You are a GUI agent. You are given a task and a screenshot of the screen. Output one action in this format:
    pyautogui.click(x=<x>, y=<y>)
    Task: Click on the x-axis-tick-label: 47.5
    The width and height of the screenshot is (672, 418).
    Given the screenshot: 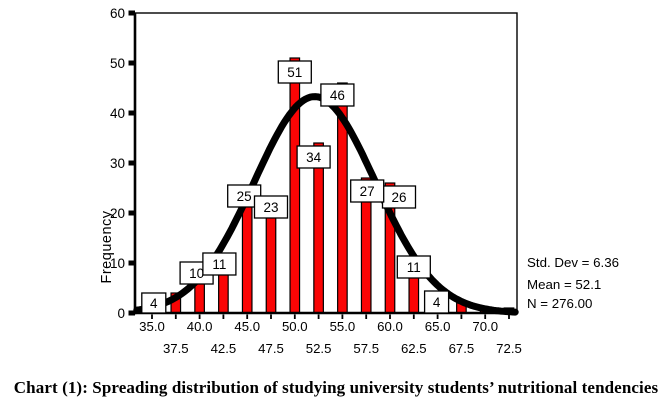 What is the action you would take?
    pyautogui.click(x=271, y=348)
    